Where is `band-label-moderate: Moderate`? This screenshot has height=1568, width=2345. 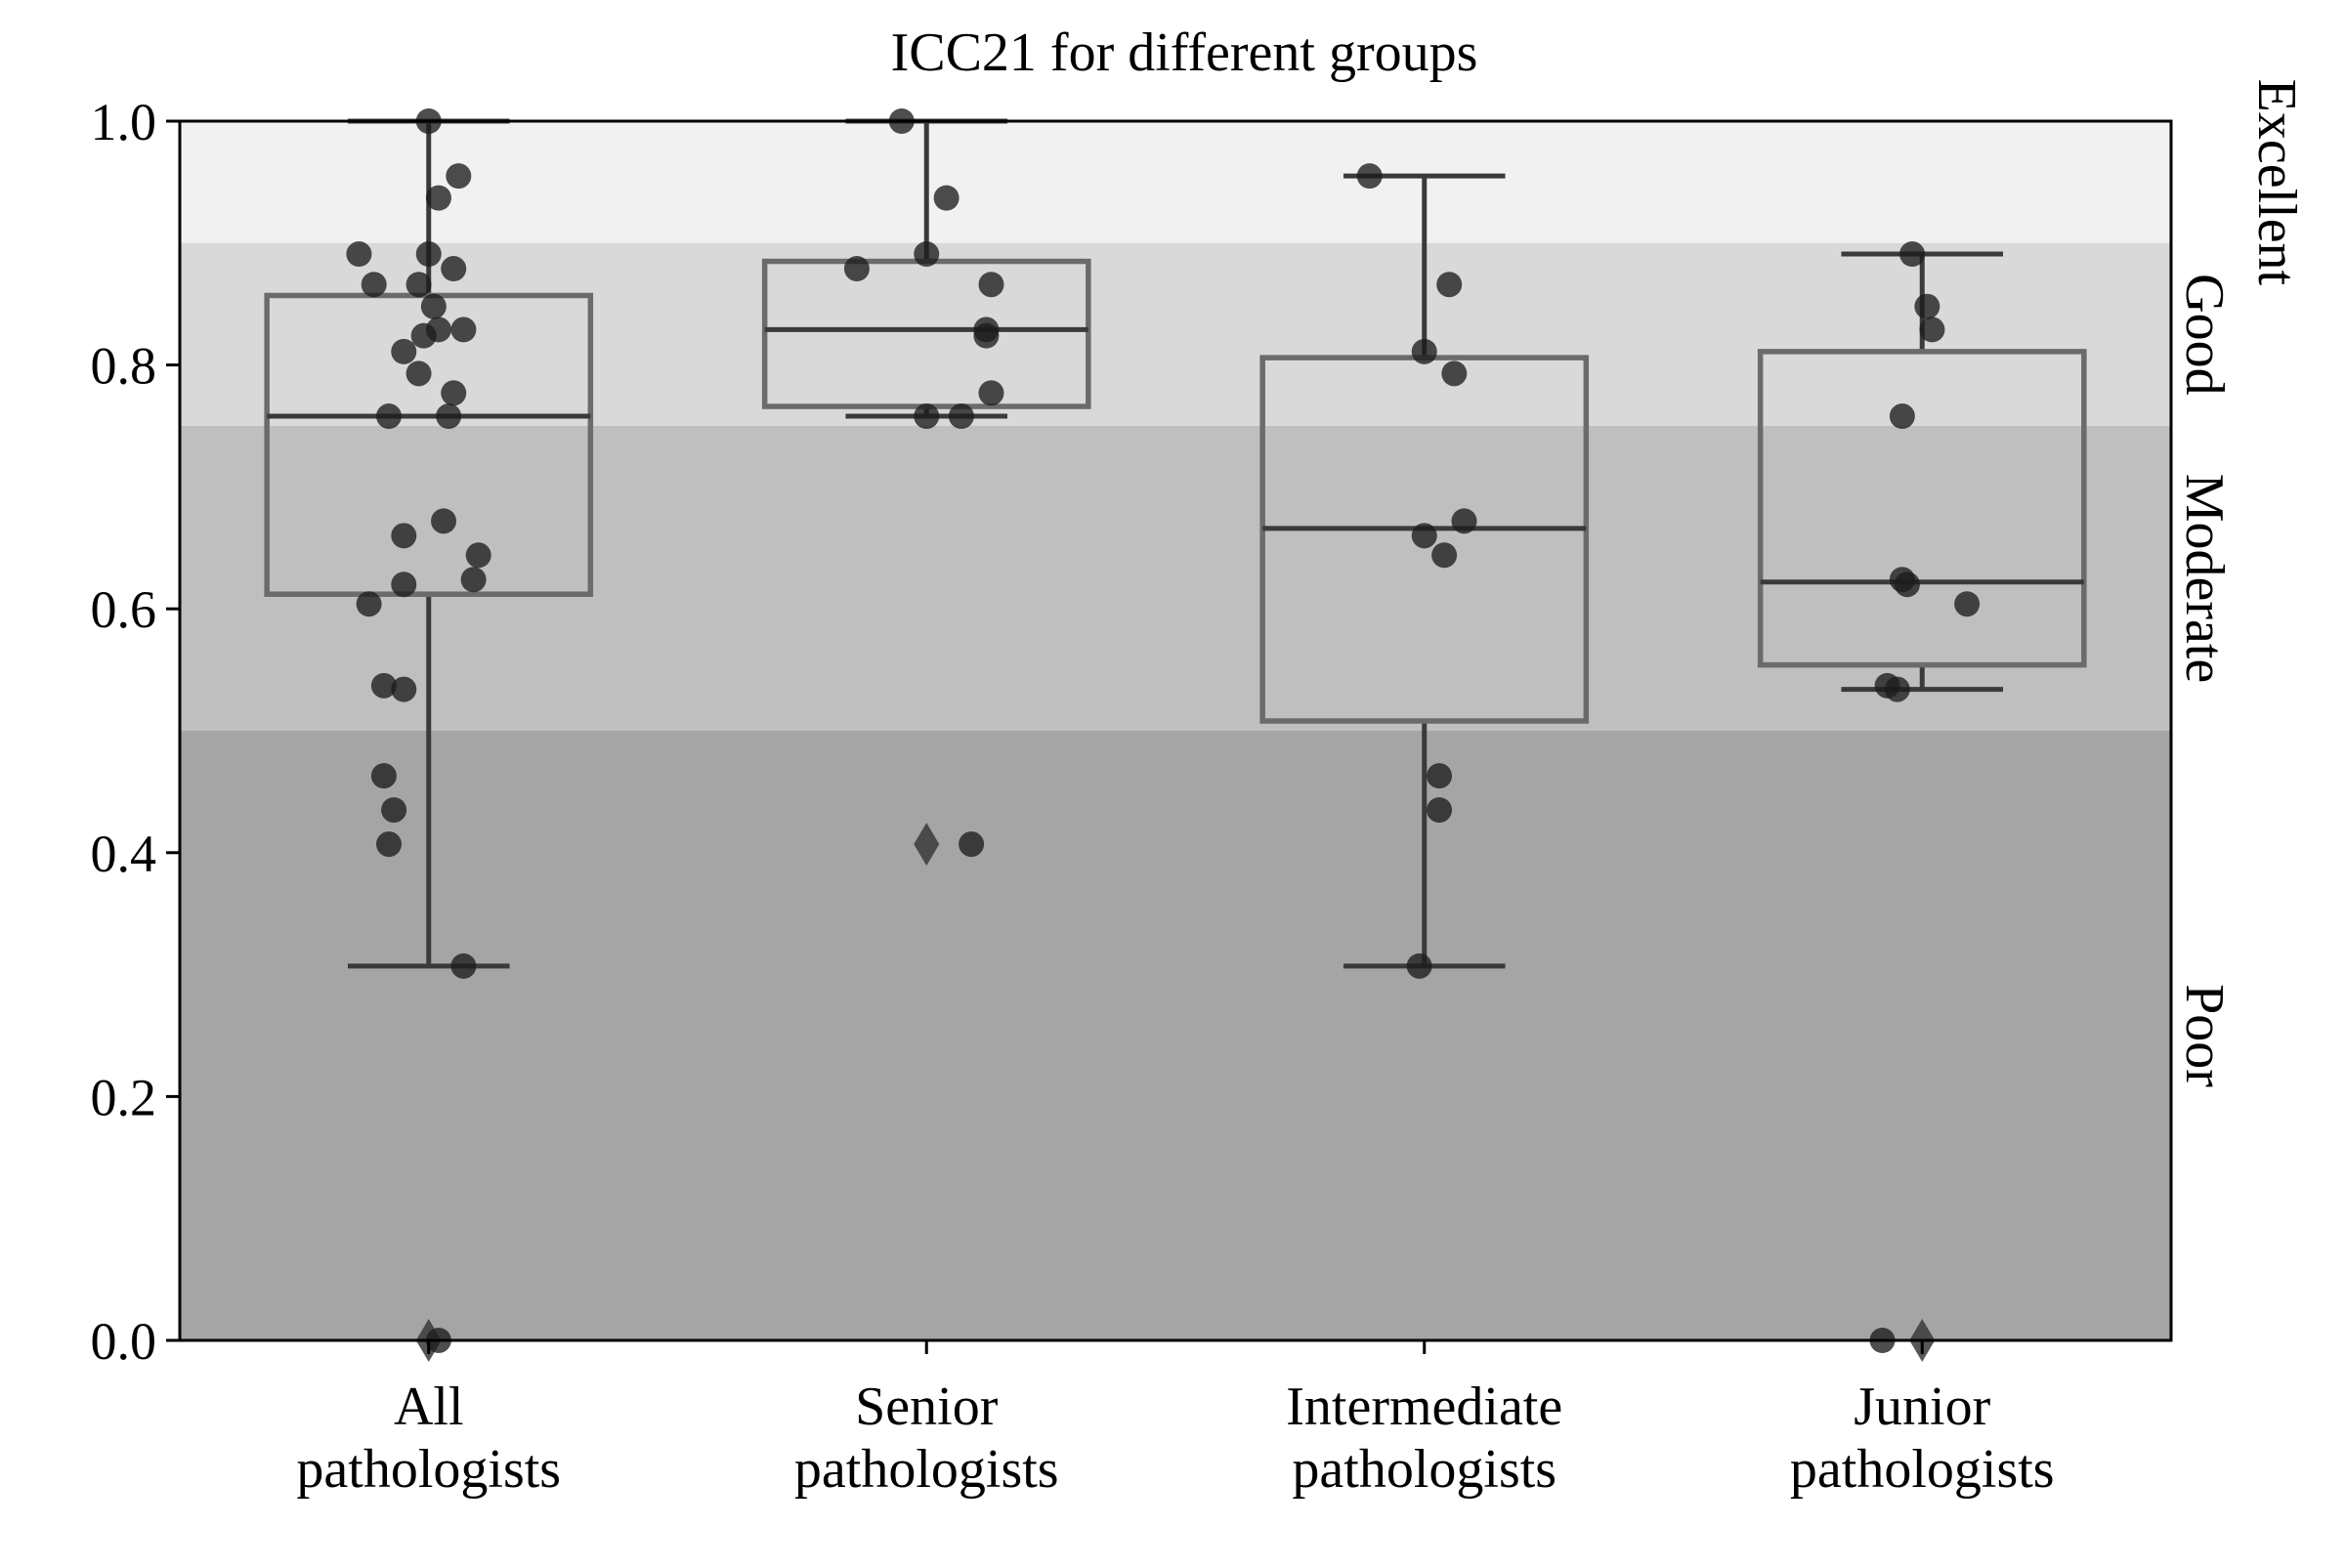
band-label-moderate: Moderate is located at coordinates (2204, 579).